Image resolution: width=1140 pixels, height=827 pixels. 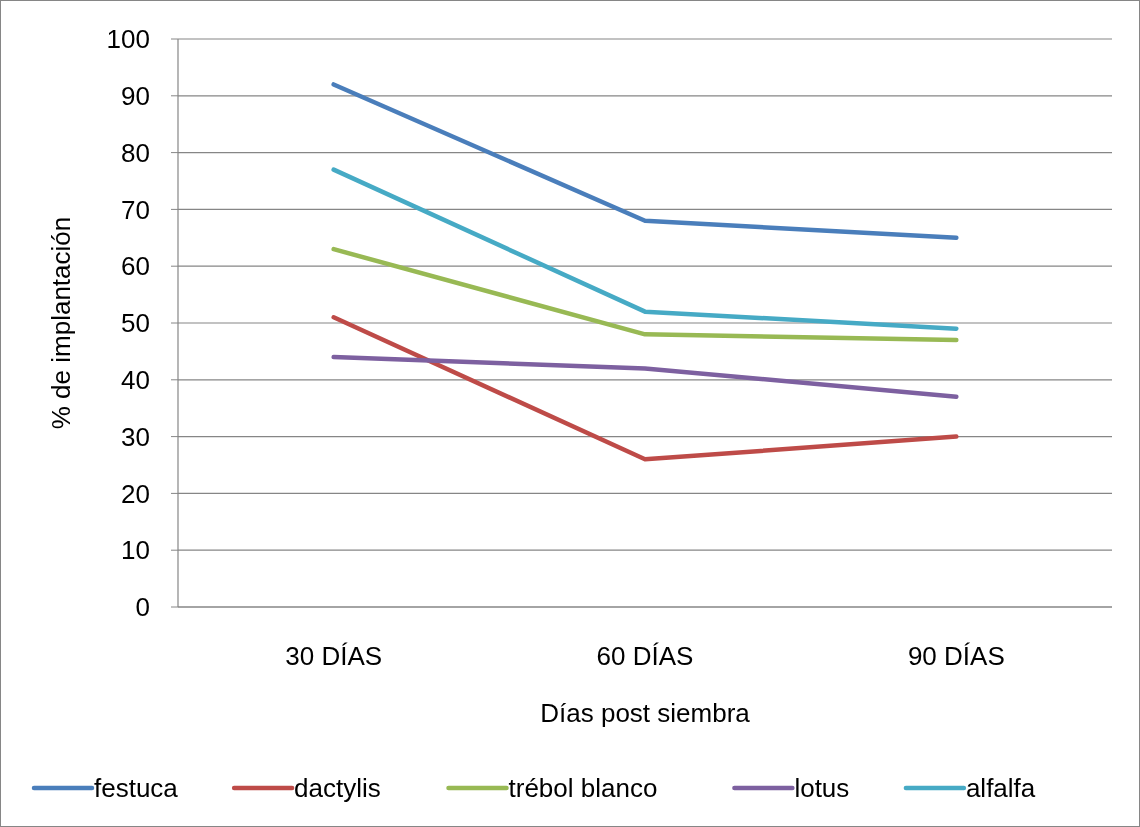 What do you see at coordinates (135, 436) in the screenshot?
I see `y-tick-label: 30` at bounding box center [135, 436].